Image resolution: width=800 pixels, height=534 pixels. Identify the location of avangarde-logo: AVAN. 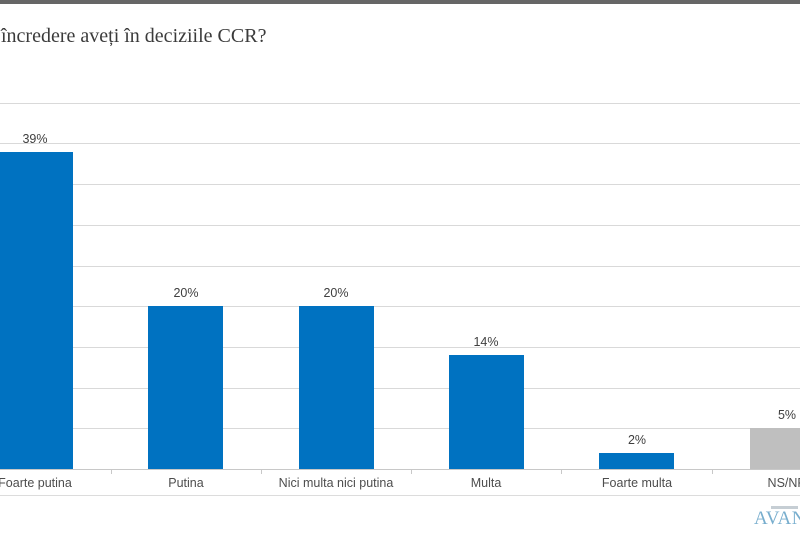
(777, 518).